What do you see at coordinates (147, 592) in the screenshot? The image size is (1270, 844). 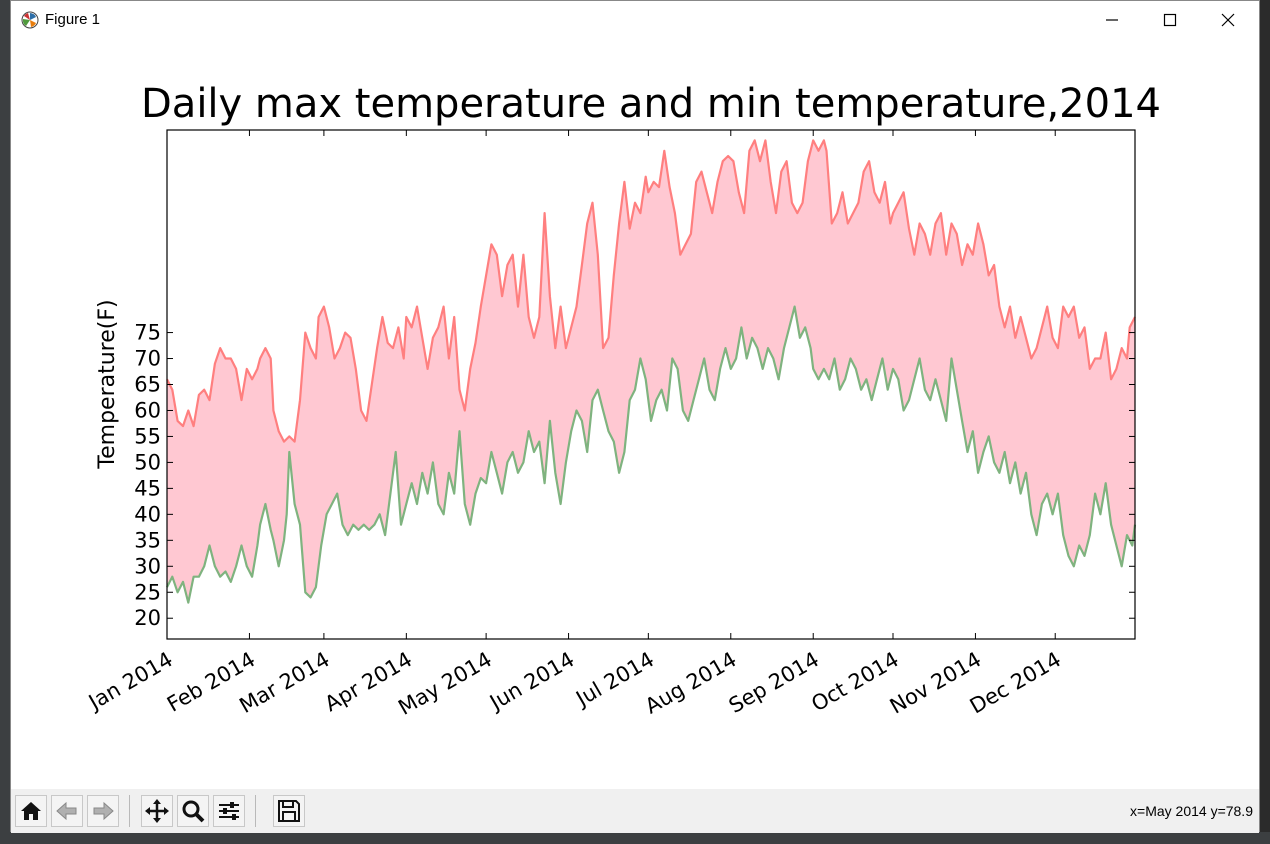 I see `y-tick-label: 25` at bounding box center [147, 592].